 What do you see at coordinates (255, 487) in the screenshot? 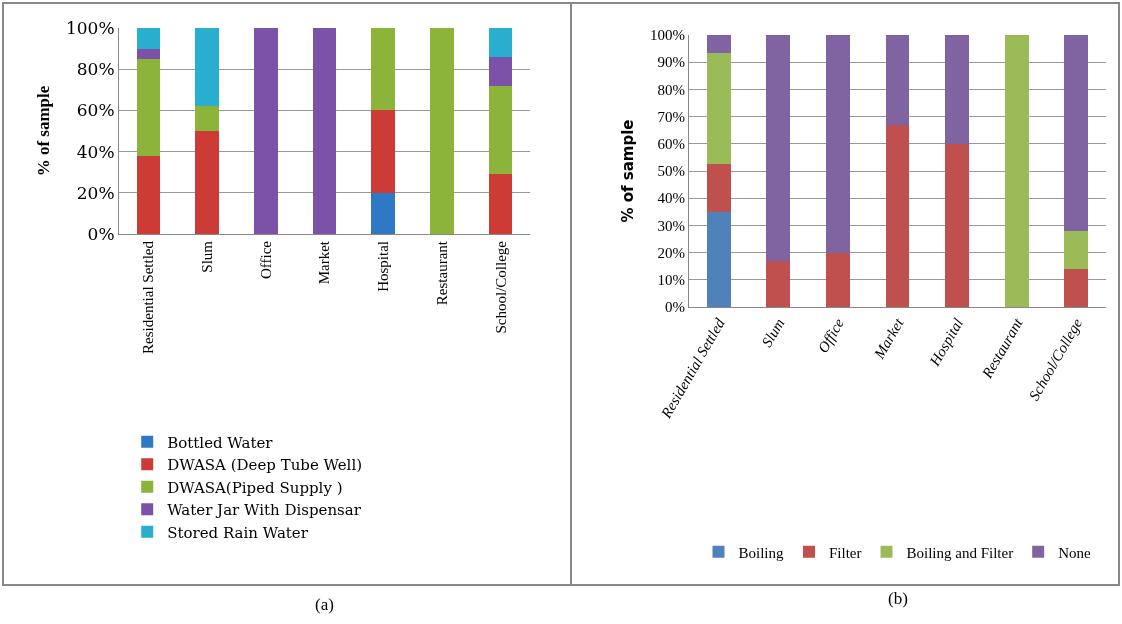
I see `legend-label: DWASA(Piped Supply )` at bounding box center [255, 487].